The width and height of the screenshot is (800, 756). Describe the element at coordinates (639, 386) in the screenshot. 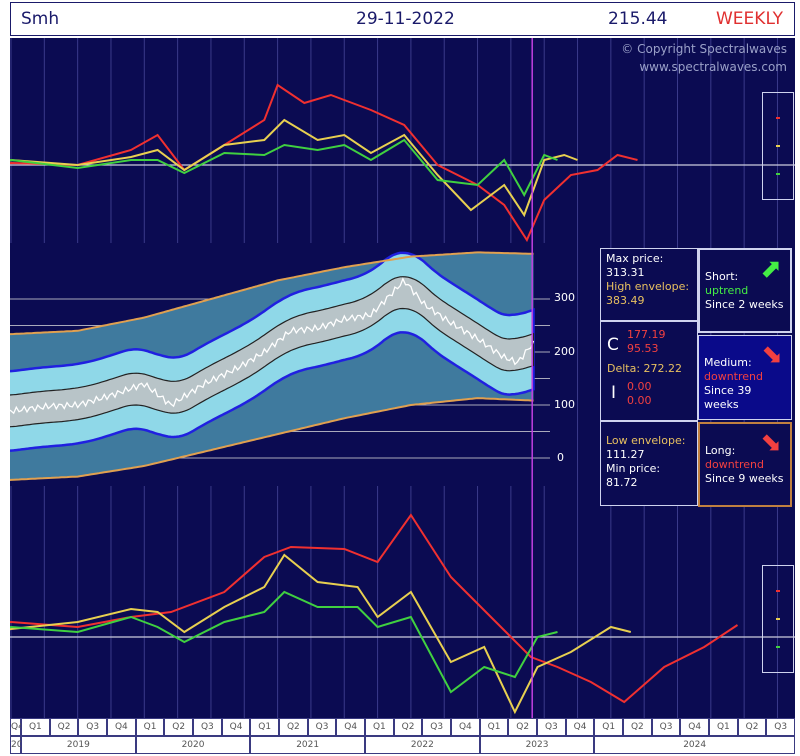

I see `i-value-1: 0.00` at that location.